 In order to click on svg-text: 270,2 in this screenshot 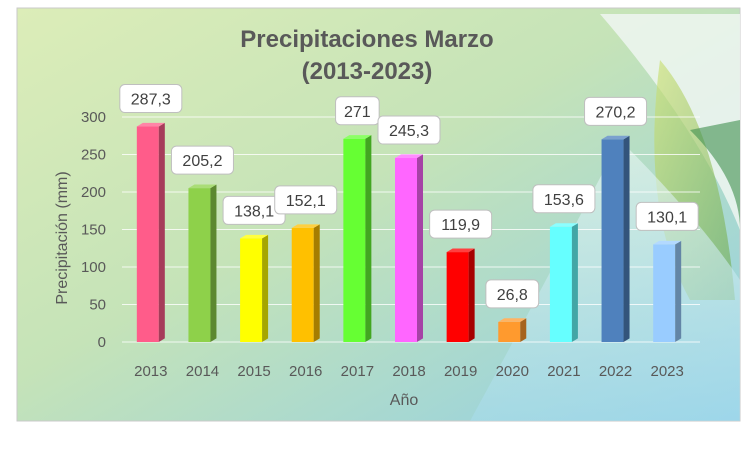, I will do `click(616, 112)`.